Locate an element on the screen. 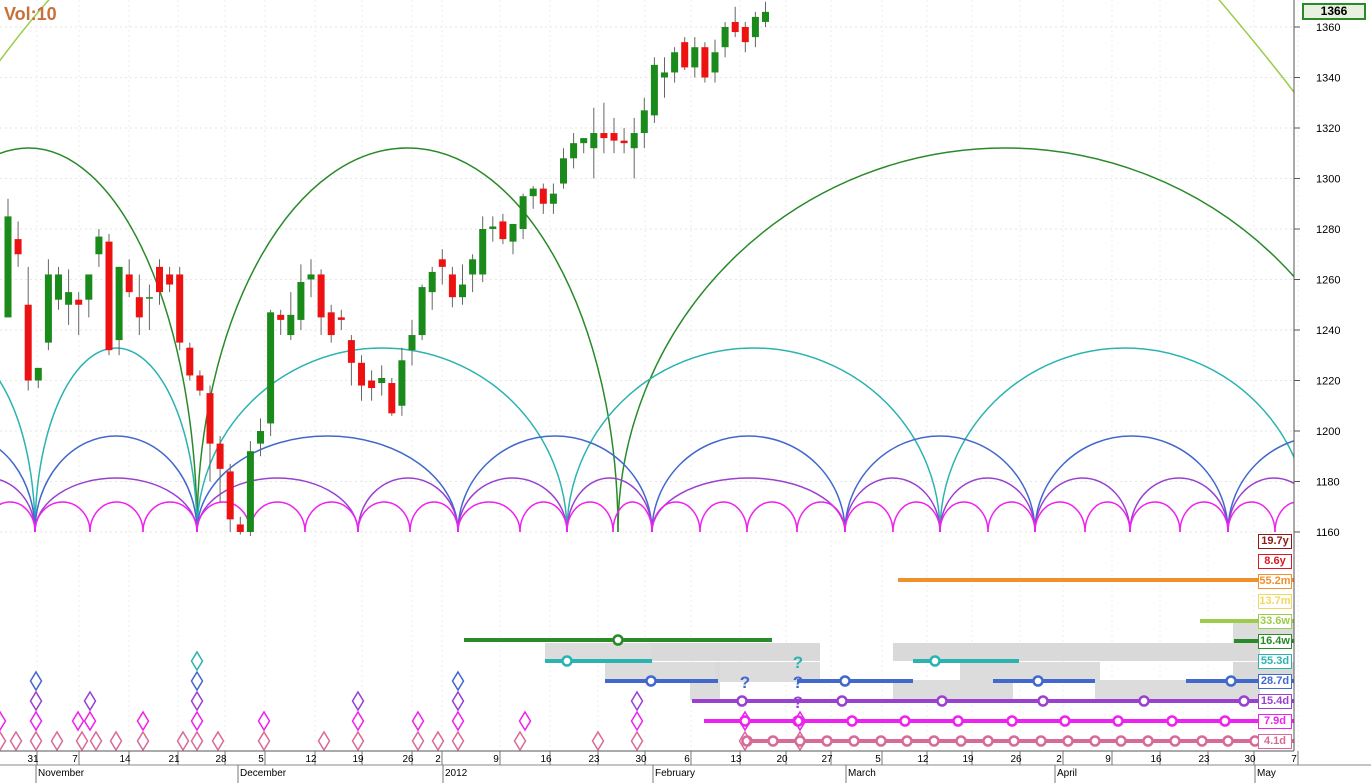 The height and width of the screenshot is (783, 1371). x-day-label: 19 is located at coordinates (968, 759).